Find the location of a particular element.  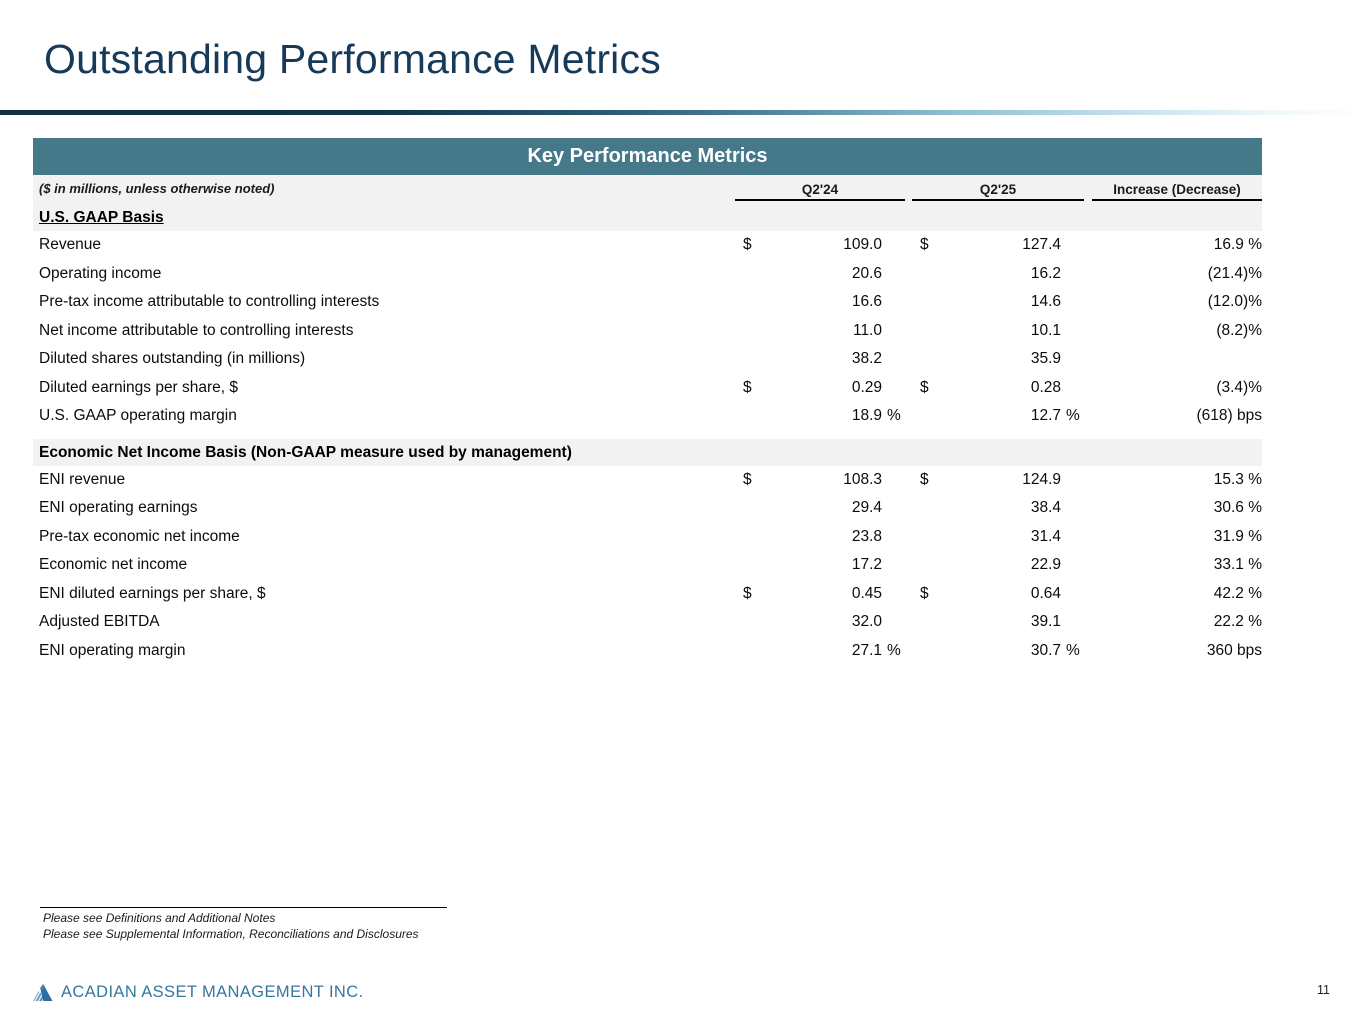

cell-change: 33.1 % is located at coordinates (1177, 565).